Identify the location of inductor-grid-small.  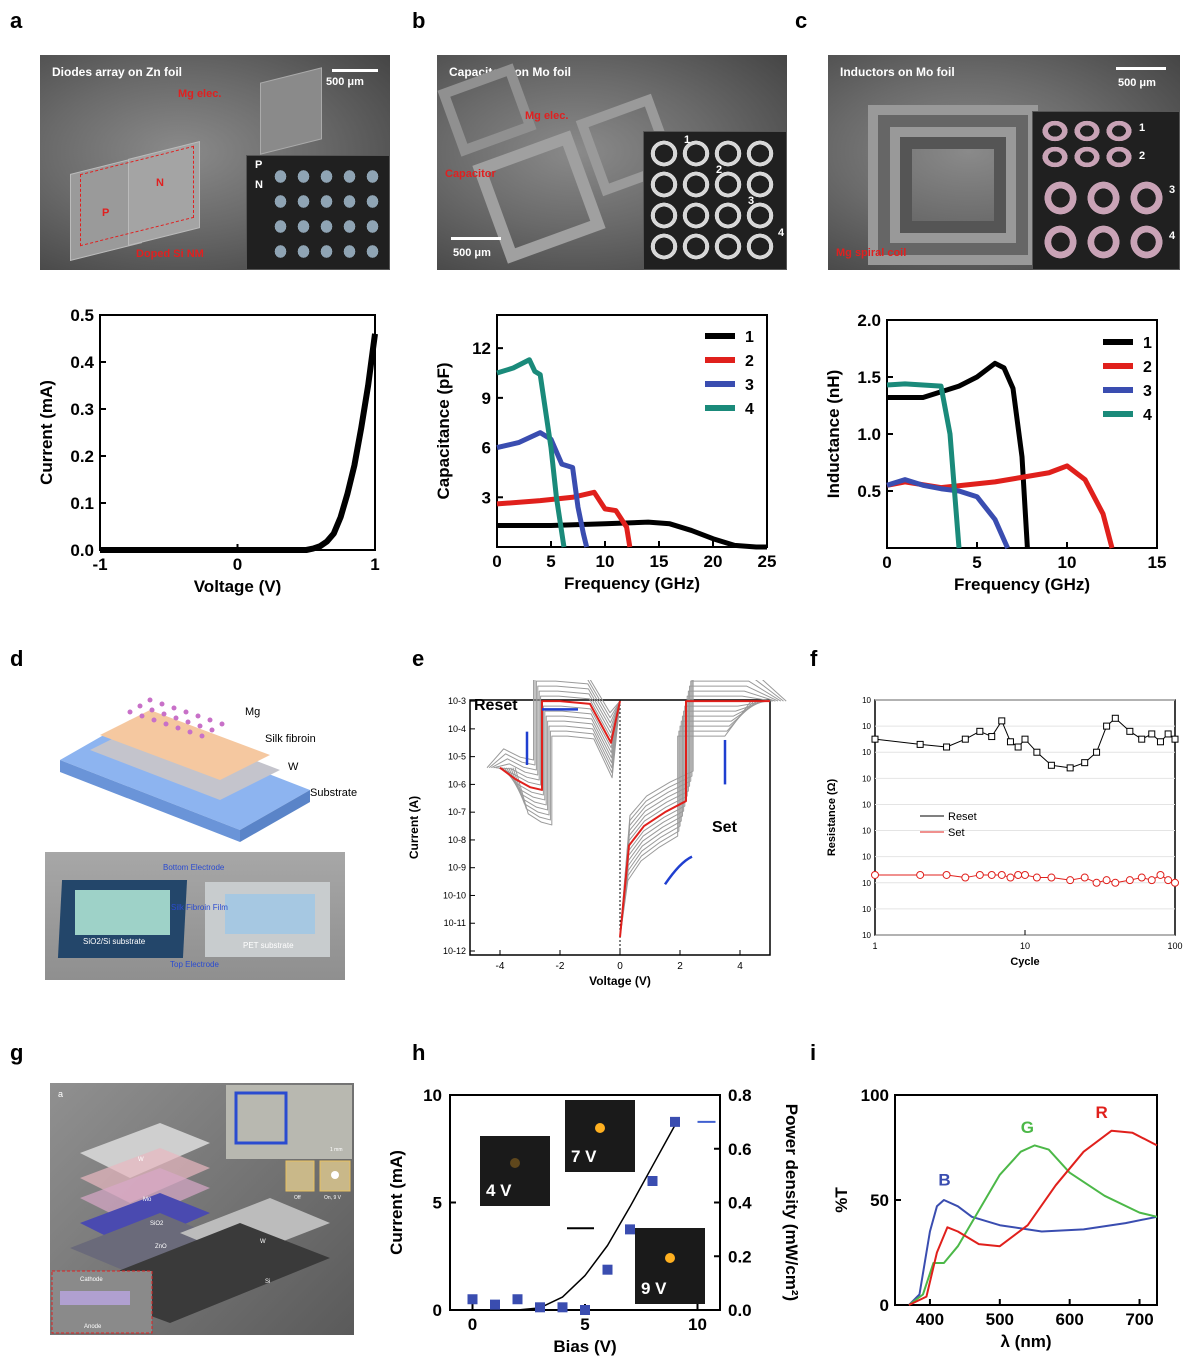
(1087, 144).